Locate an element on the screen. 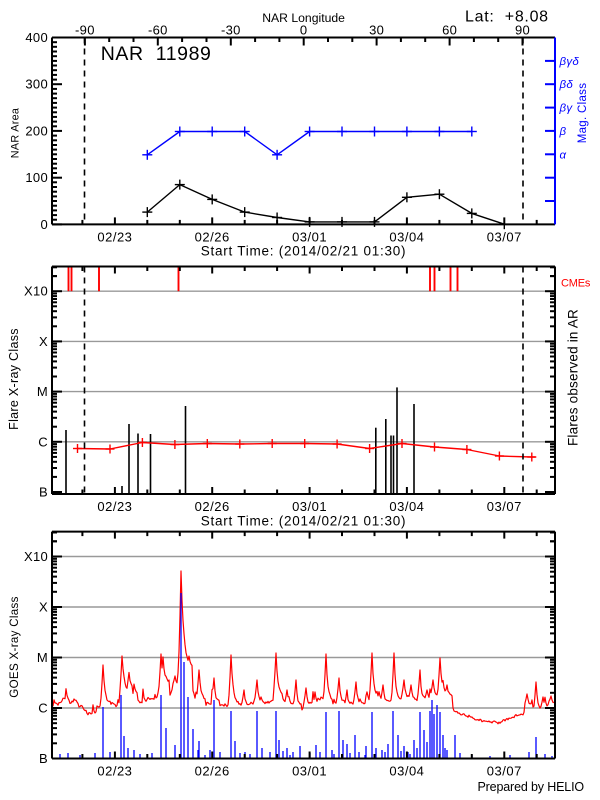 The height and width of the screenshot is (800, 600). svg-text: 30 is located at coordinates (376, 29).